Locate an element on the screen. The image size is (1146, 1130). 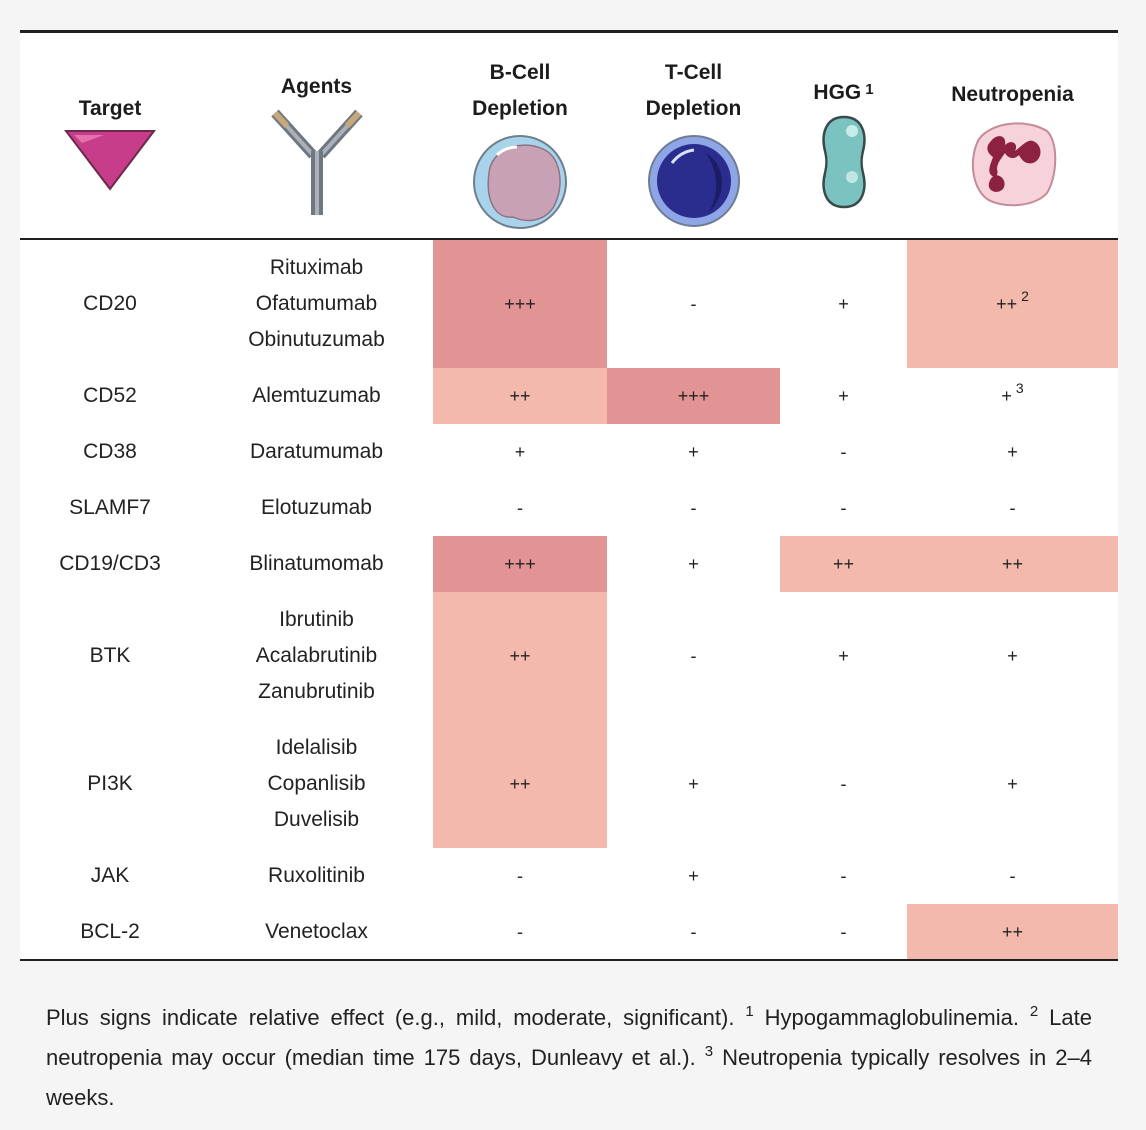
table-row: SLAMF7 Elotuzumab - - - - is located at coordinates (569, 508).